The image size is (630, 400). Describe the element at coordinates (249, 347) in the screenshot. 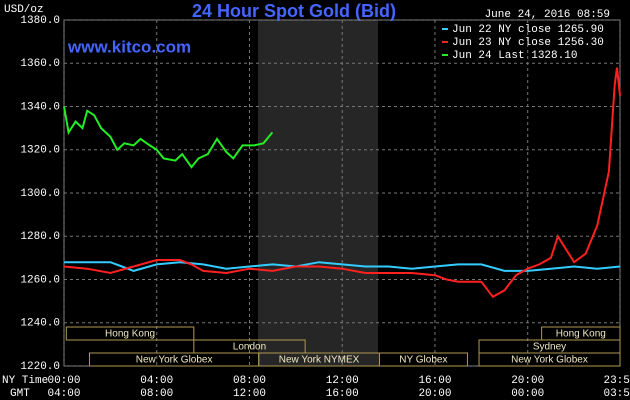

I see `session-label: London` at that location.